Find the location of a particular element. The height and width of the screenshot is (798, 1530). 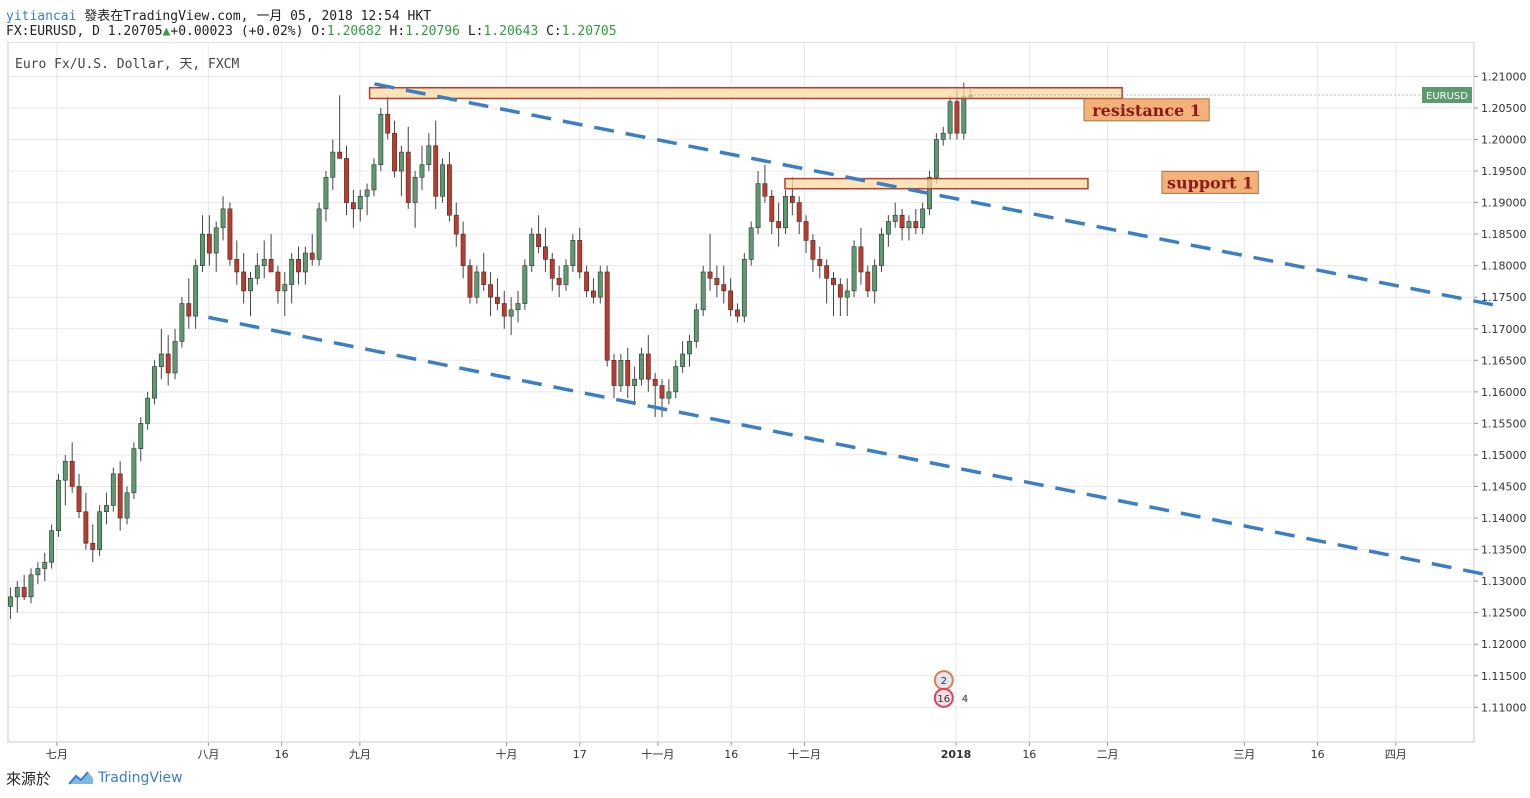

footer-brand: TradingView is located at coordinates (140, 778).